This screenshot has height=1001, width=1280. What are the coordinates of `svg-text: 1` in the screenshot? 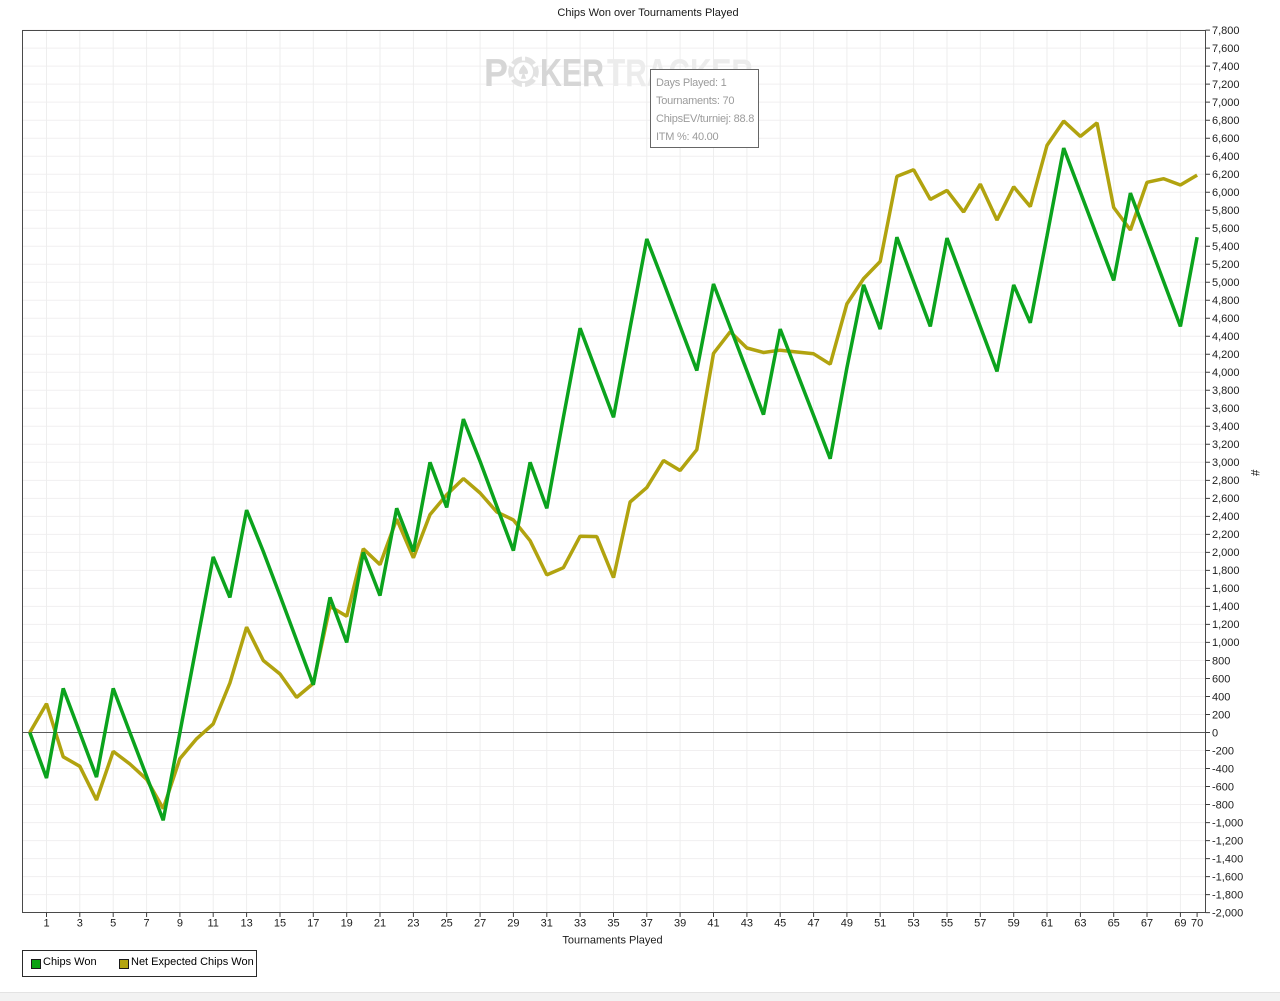 It's located at (46, 924).